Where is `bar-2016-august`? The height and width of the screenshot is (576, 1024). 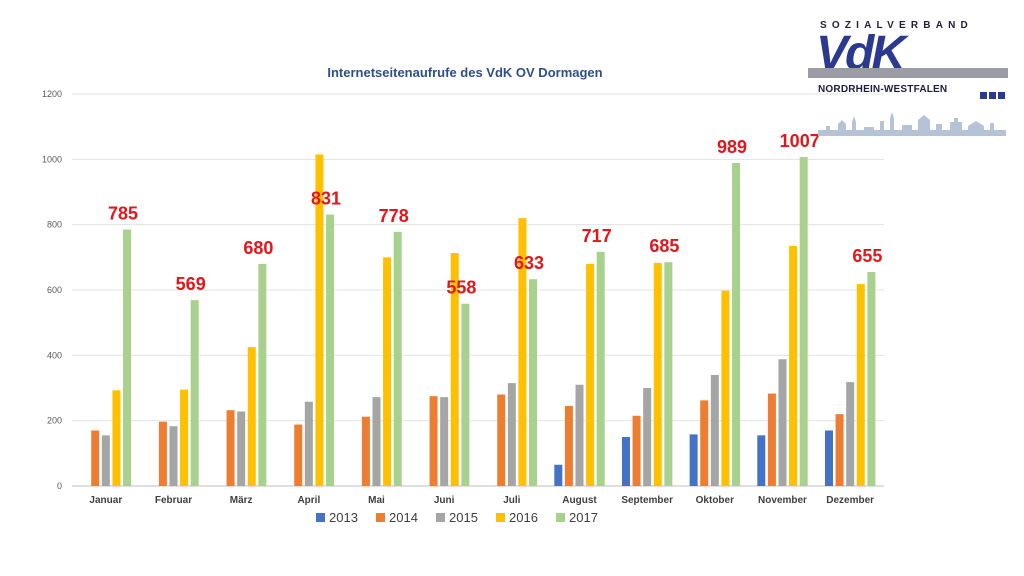 bar-2016-august is located at coordinates (590, 374).